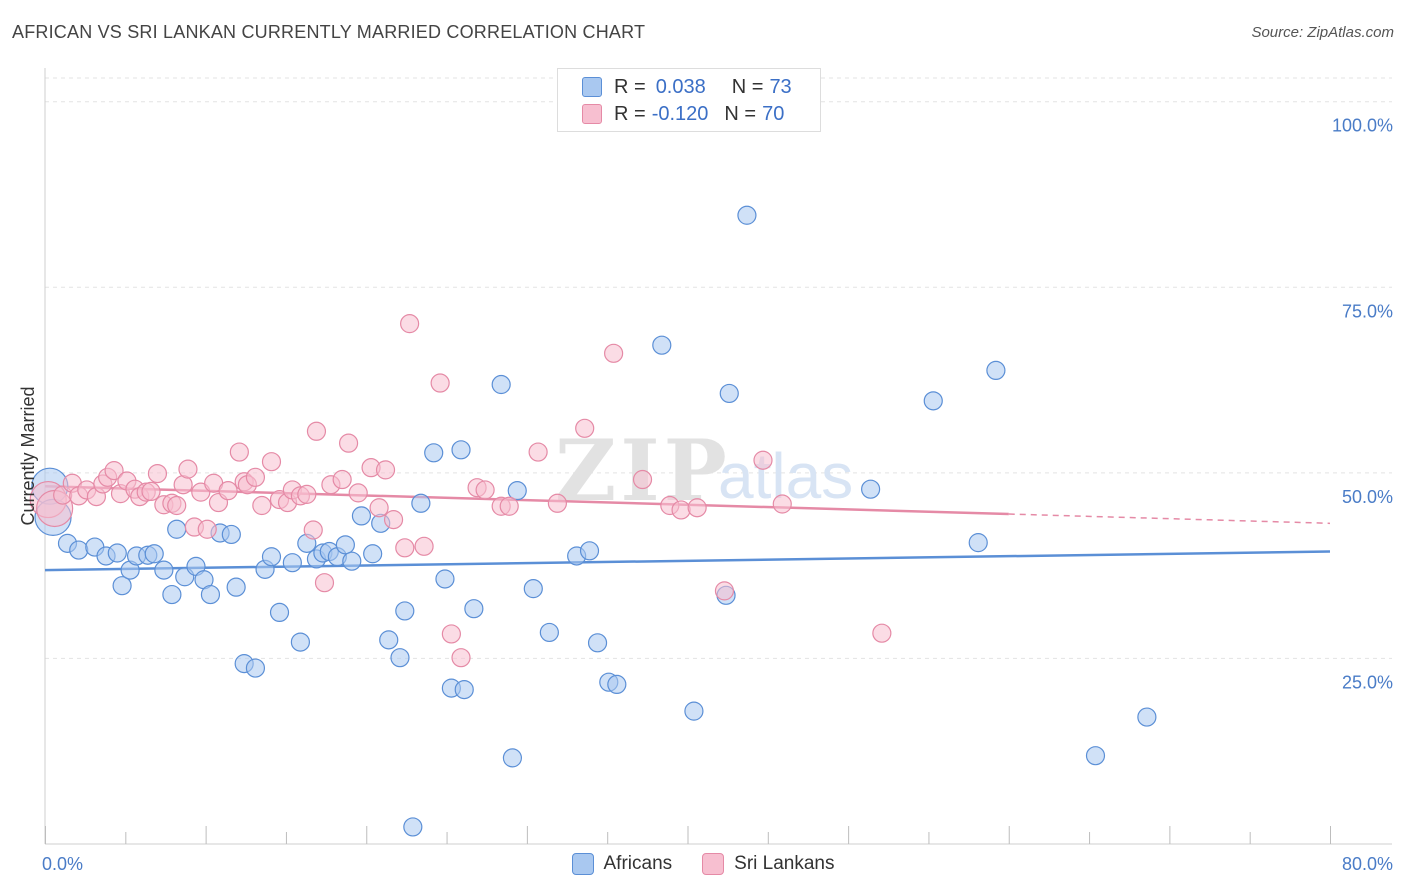  Describe the element at coordinates (680, 86) in the screenshot. I see `legend-r-value: 0.038` at that location.